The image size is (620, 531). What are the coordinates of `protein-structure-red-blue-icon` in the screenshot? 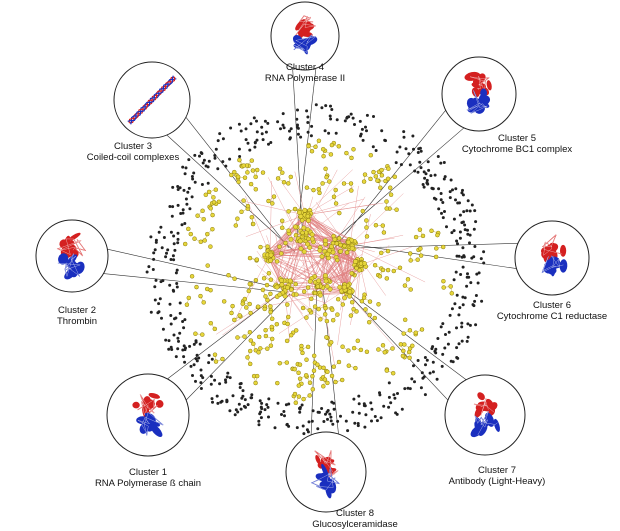 It's located at (71, 256).